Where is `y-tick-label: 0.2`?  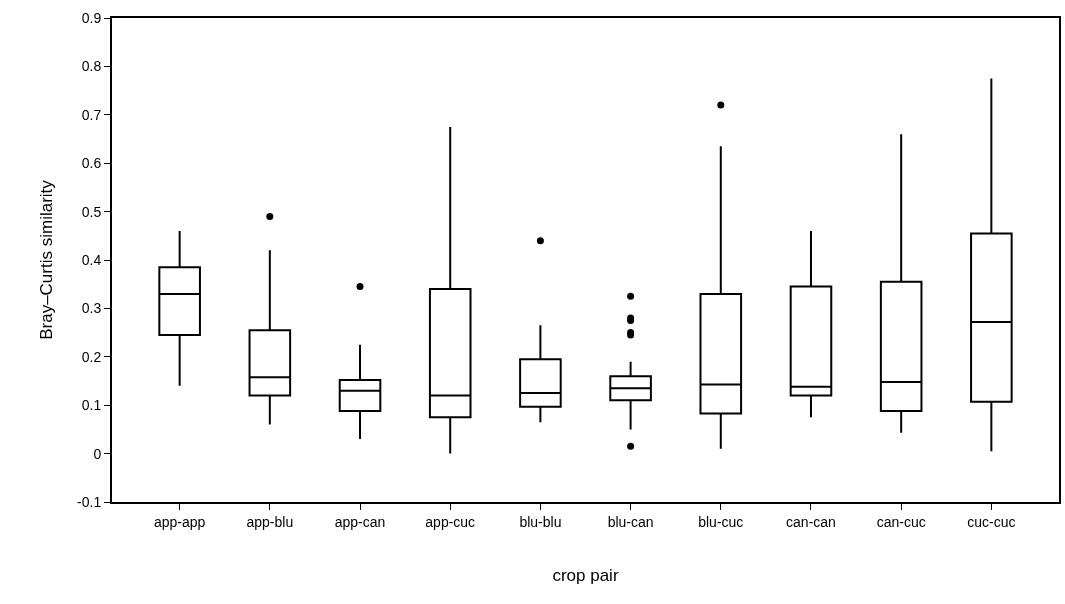 y-tick-label: 0.2 is located at coordinates (91, 356).